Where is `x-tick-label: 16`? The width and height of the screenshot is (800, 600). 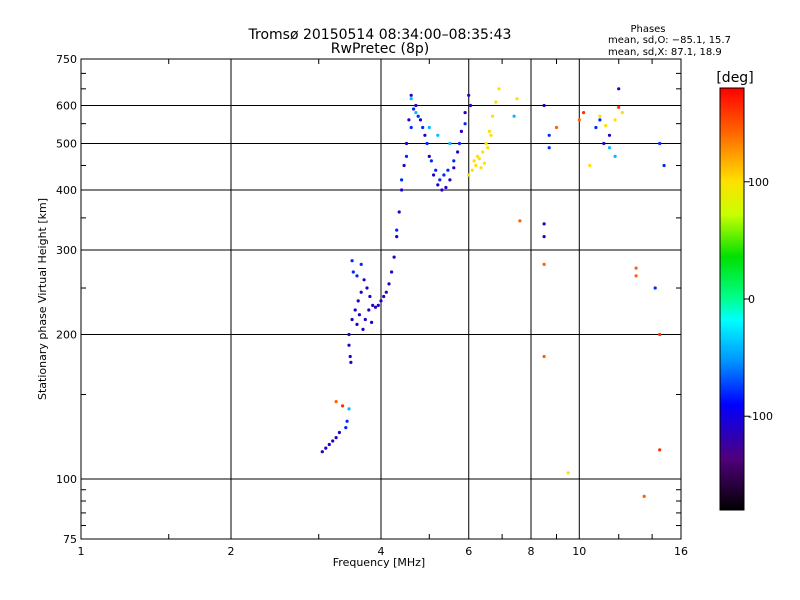
x-tick-label: 16 is located at coordinates (681, 551).